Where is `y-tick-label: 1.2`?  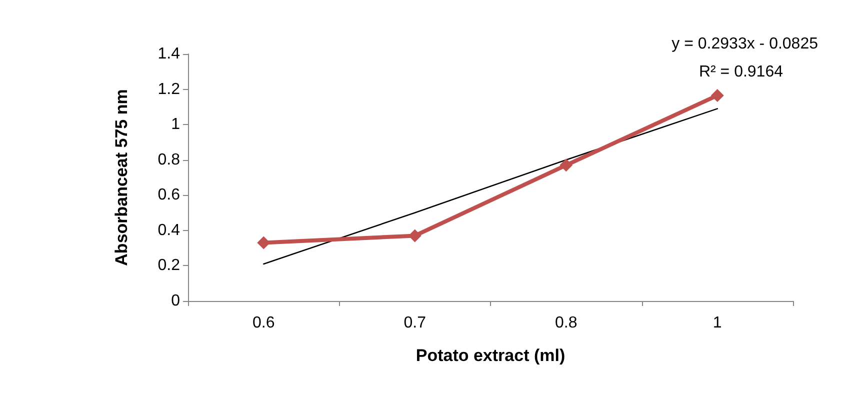 y-tick-label: 1.2 is located at coordinates (169, 89).